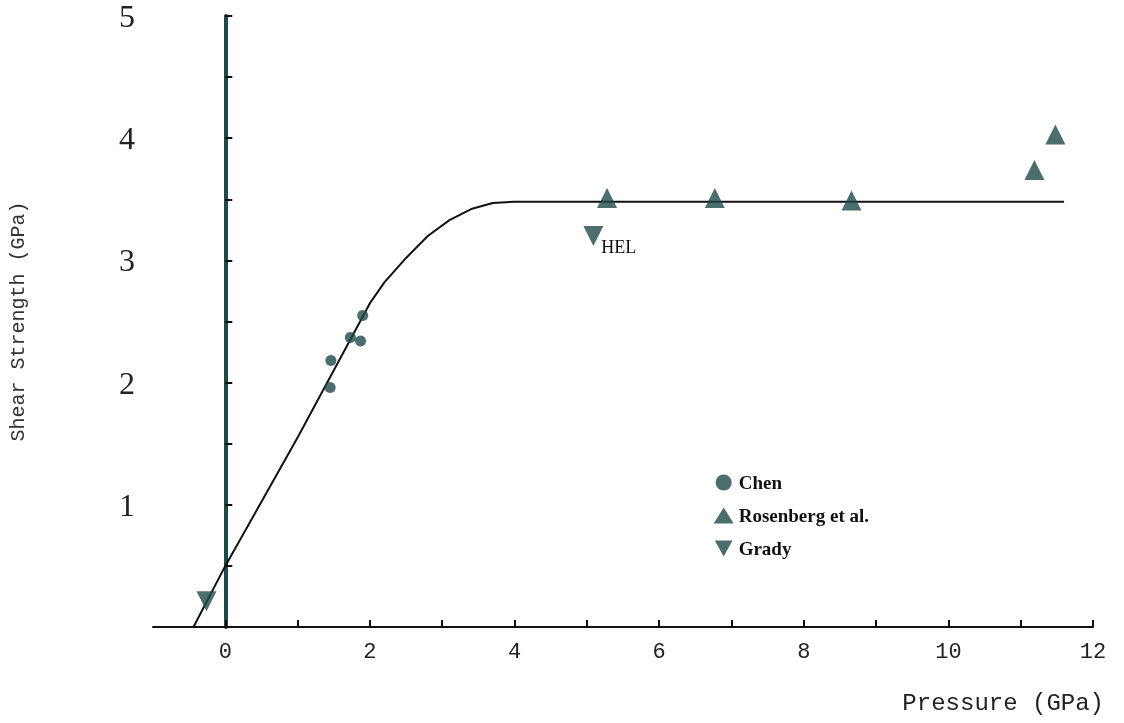  I want to click on legend-label: Chen, so click(760, 482).